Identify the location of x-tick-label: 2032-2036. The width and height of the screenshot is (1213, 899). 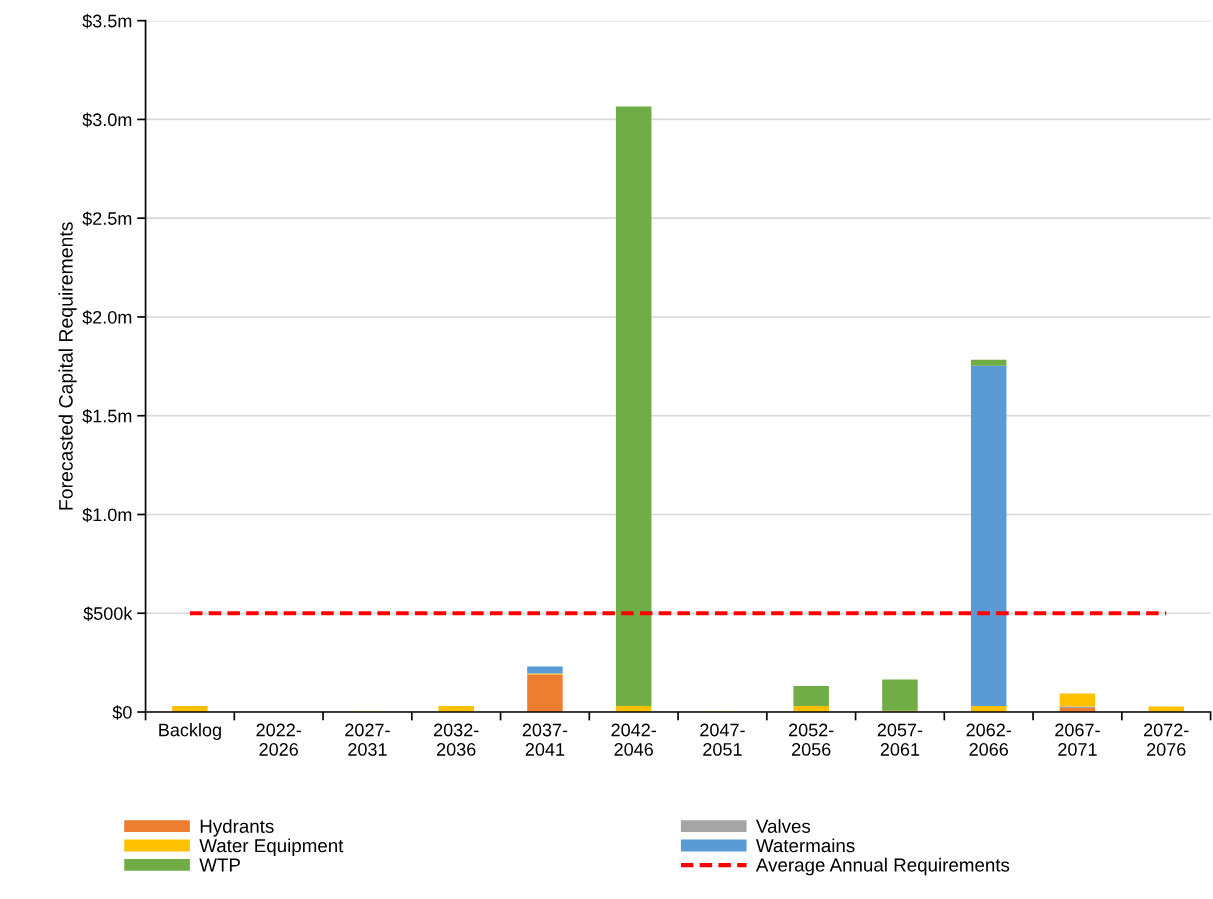
(456, 739).